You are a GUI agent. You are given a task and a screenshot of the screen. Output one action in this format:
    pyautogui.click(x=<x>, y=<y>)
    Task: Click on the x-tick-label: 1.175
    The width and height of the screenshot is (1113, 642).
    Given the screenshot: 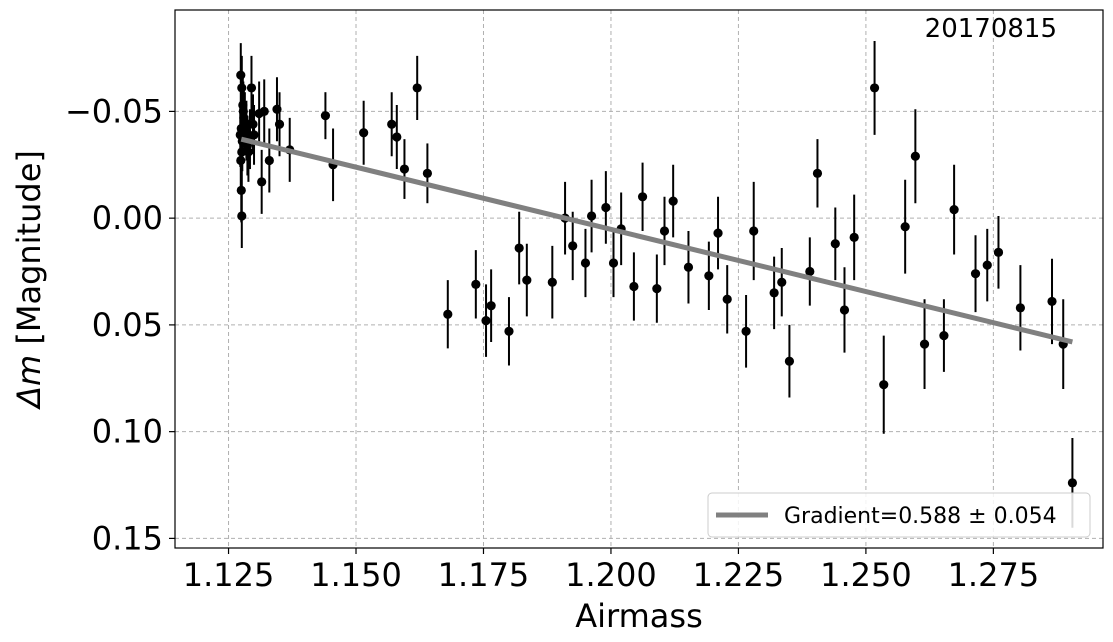 What is the action you would take?
    pyautogui.click(x=484, y=575)
    